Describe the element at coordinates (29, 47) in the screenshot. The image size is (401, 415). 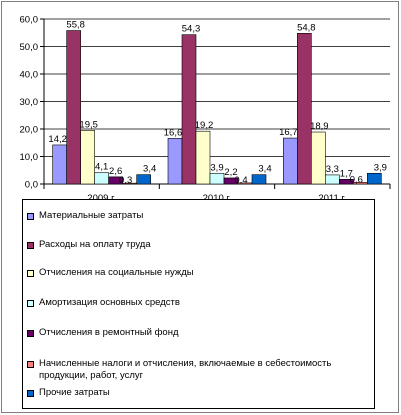
I see `y-tick-label: 50,0` at that location.